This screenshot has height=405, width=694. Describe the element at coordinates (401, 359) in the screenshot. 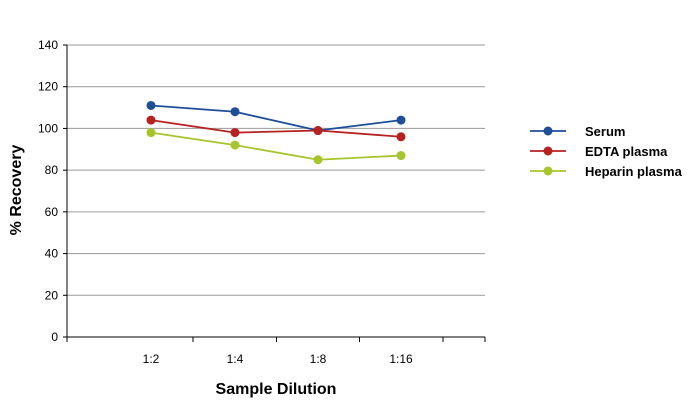

I see `x-tick-label: 1:16` at that location.